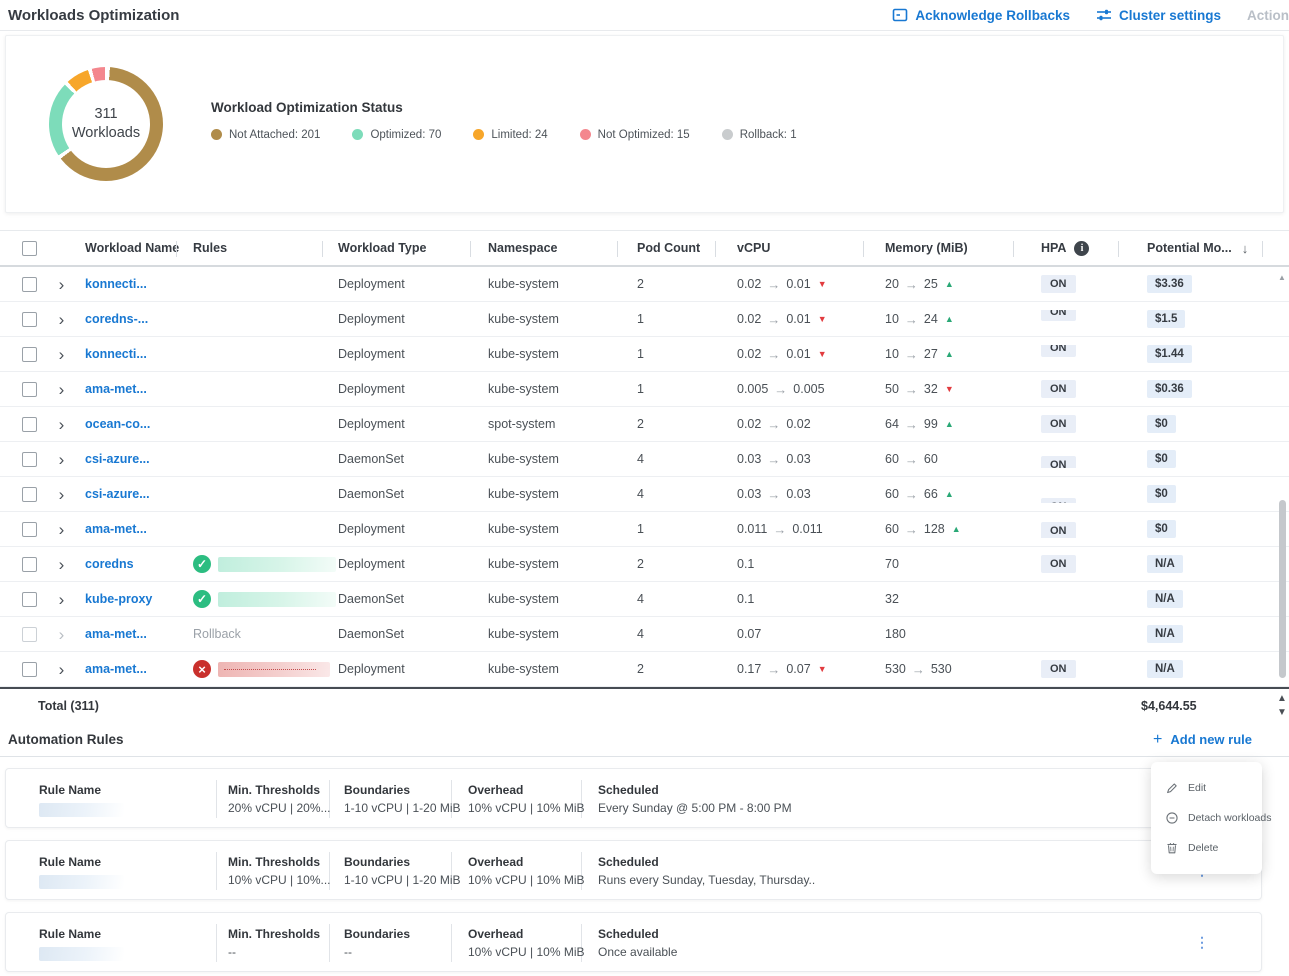 This screenshot has width=1289, height=976. What do you see at coordinates (1087, 459) in the screenshot?
I see `hpa-cell: ON` at bounding box center [1087, 459].